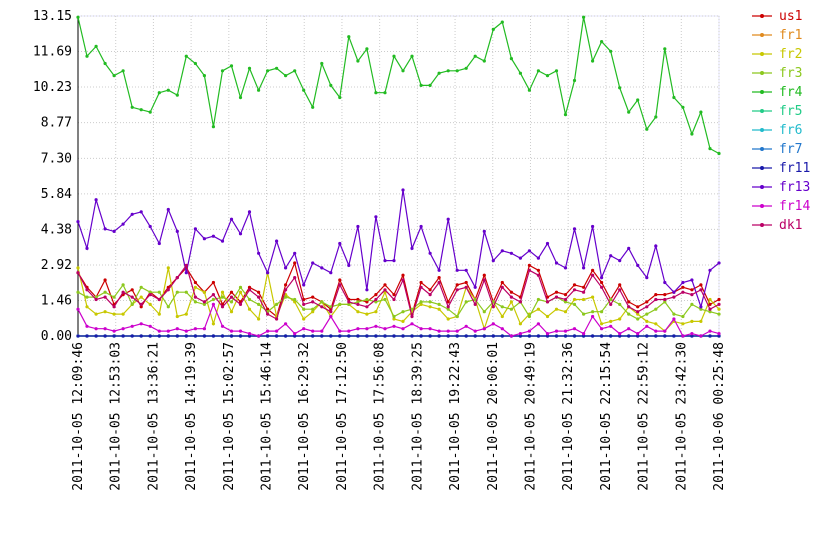 Image resolution: width=840 pixels, height=560 pixels. Describe the element at coordinates (777, 16) in the screenshot. I see `legend-item-us1: us1` at that location.